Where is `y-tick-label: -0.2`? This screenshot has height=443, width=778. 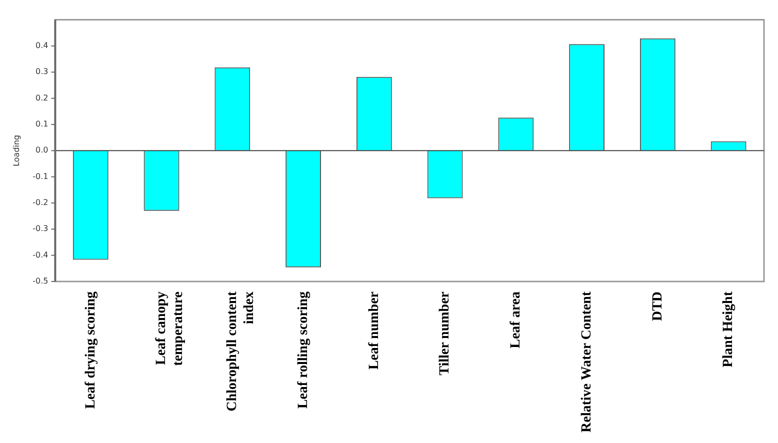
y-tick-label: -0.2 is located at coordinates (40, 203).